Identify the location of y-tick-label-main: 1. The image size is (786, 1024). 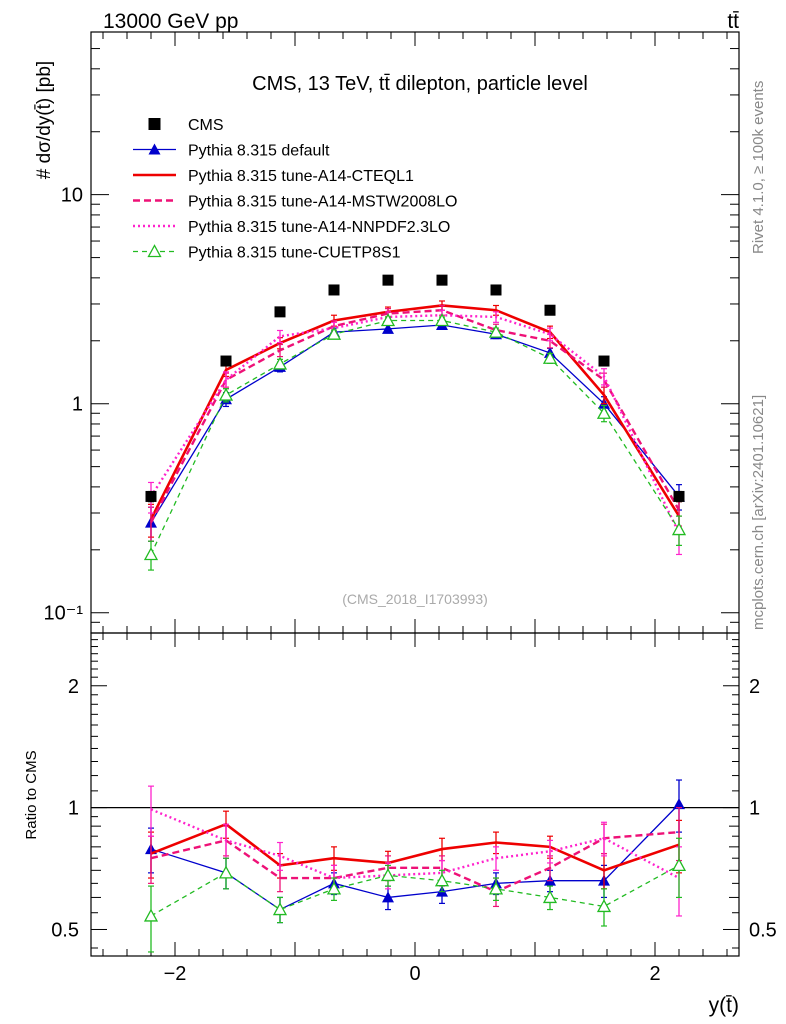
(77, 405).